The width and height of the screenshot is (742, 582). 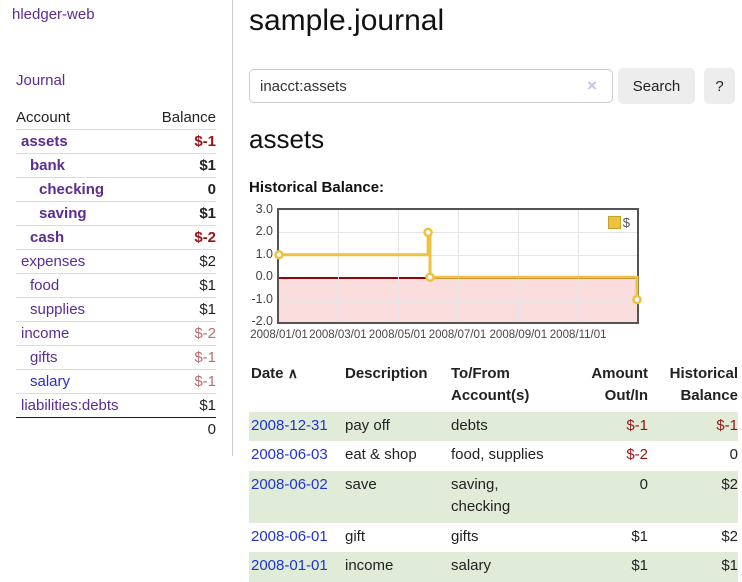 What do you see at coordinates (493, 538) in the screenshot?
I see `transaction-row: 2008-06-01 gift gifts $1 $2` at bounding box center [493, 538].